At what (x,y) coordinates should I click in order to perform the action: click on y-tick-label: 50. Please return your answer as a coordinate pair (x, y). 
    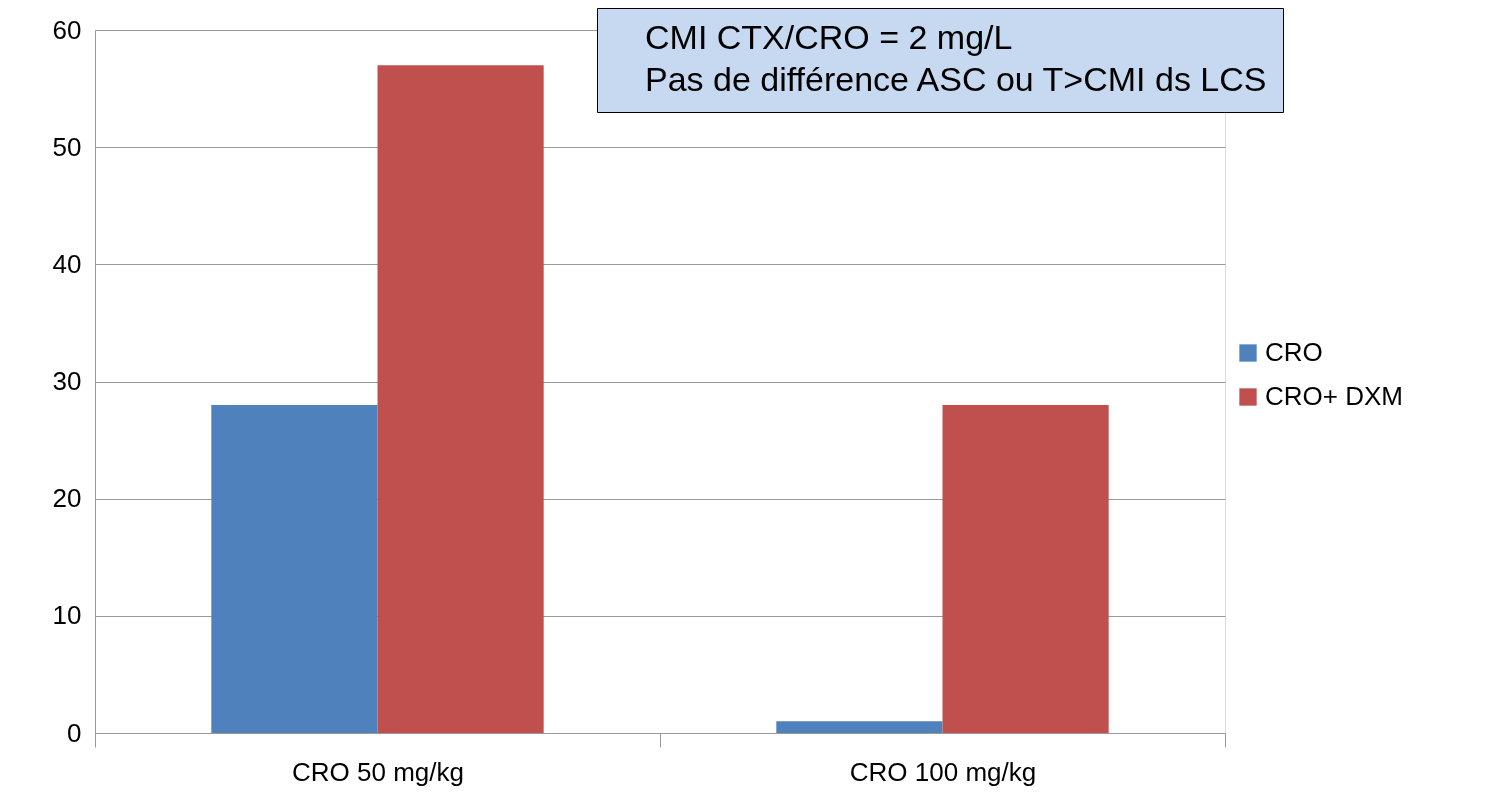
    Looking at the image, I should click on (67, 146).